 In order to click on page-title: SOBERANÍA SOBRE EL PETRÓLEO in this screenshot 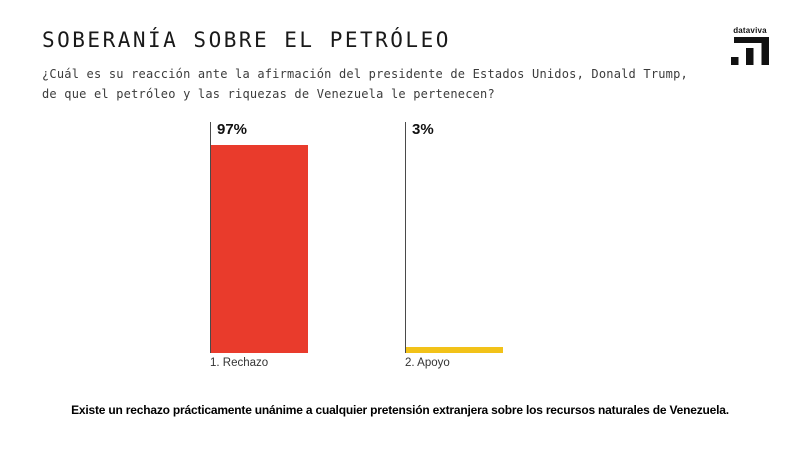, I will do `click(246, 40)`.